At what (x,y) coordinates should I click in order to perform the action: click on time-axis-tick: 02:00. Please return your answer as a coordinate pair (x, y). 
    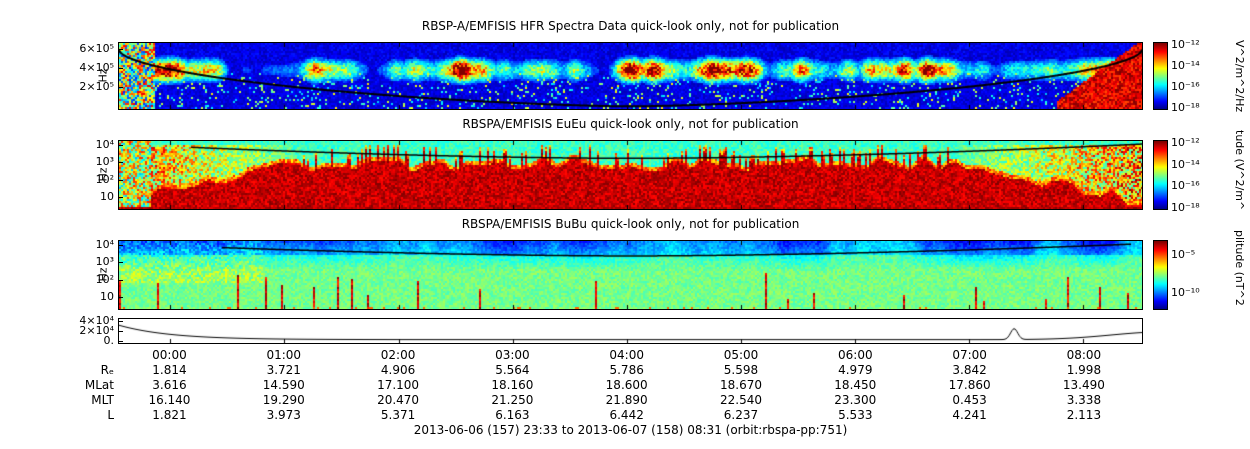
    Looking at the image, I should click on (398, 355).